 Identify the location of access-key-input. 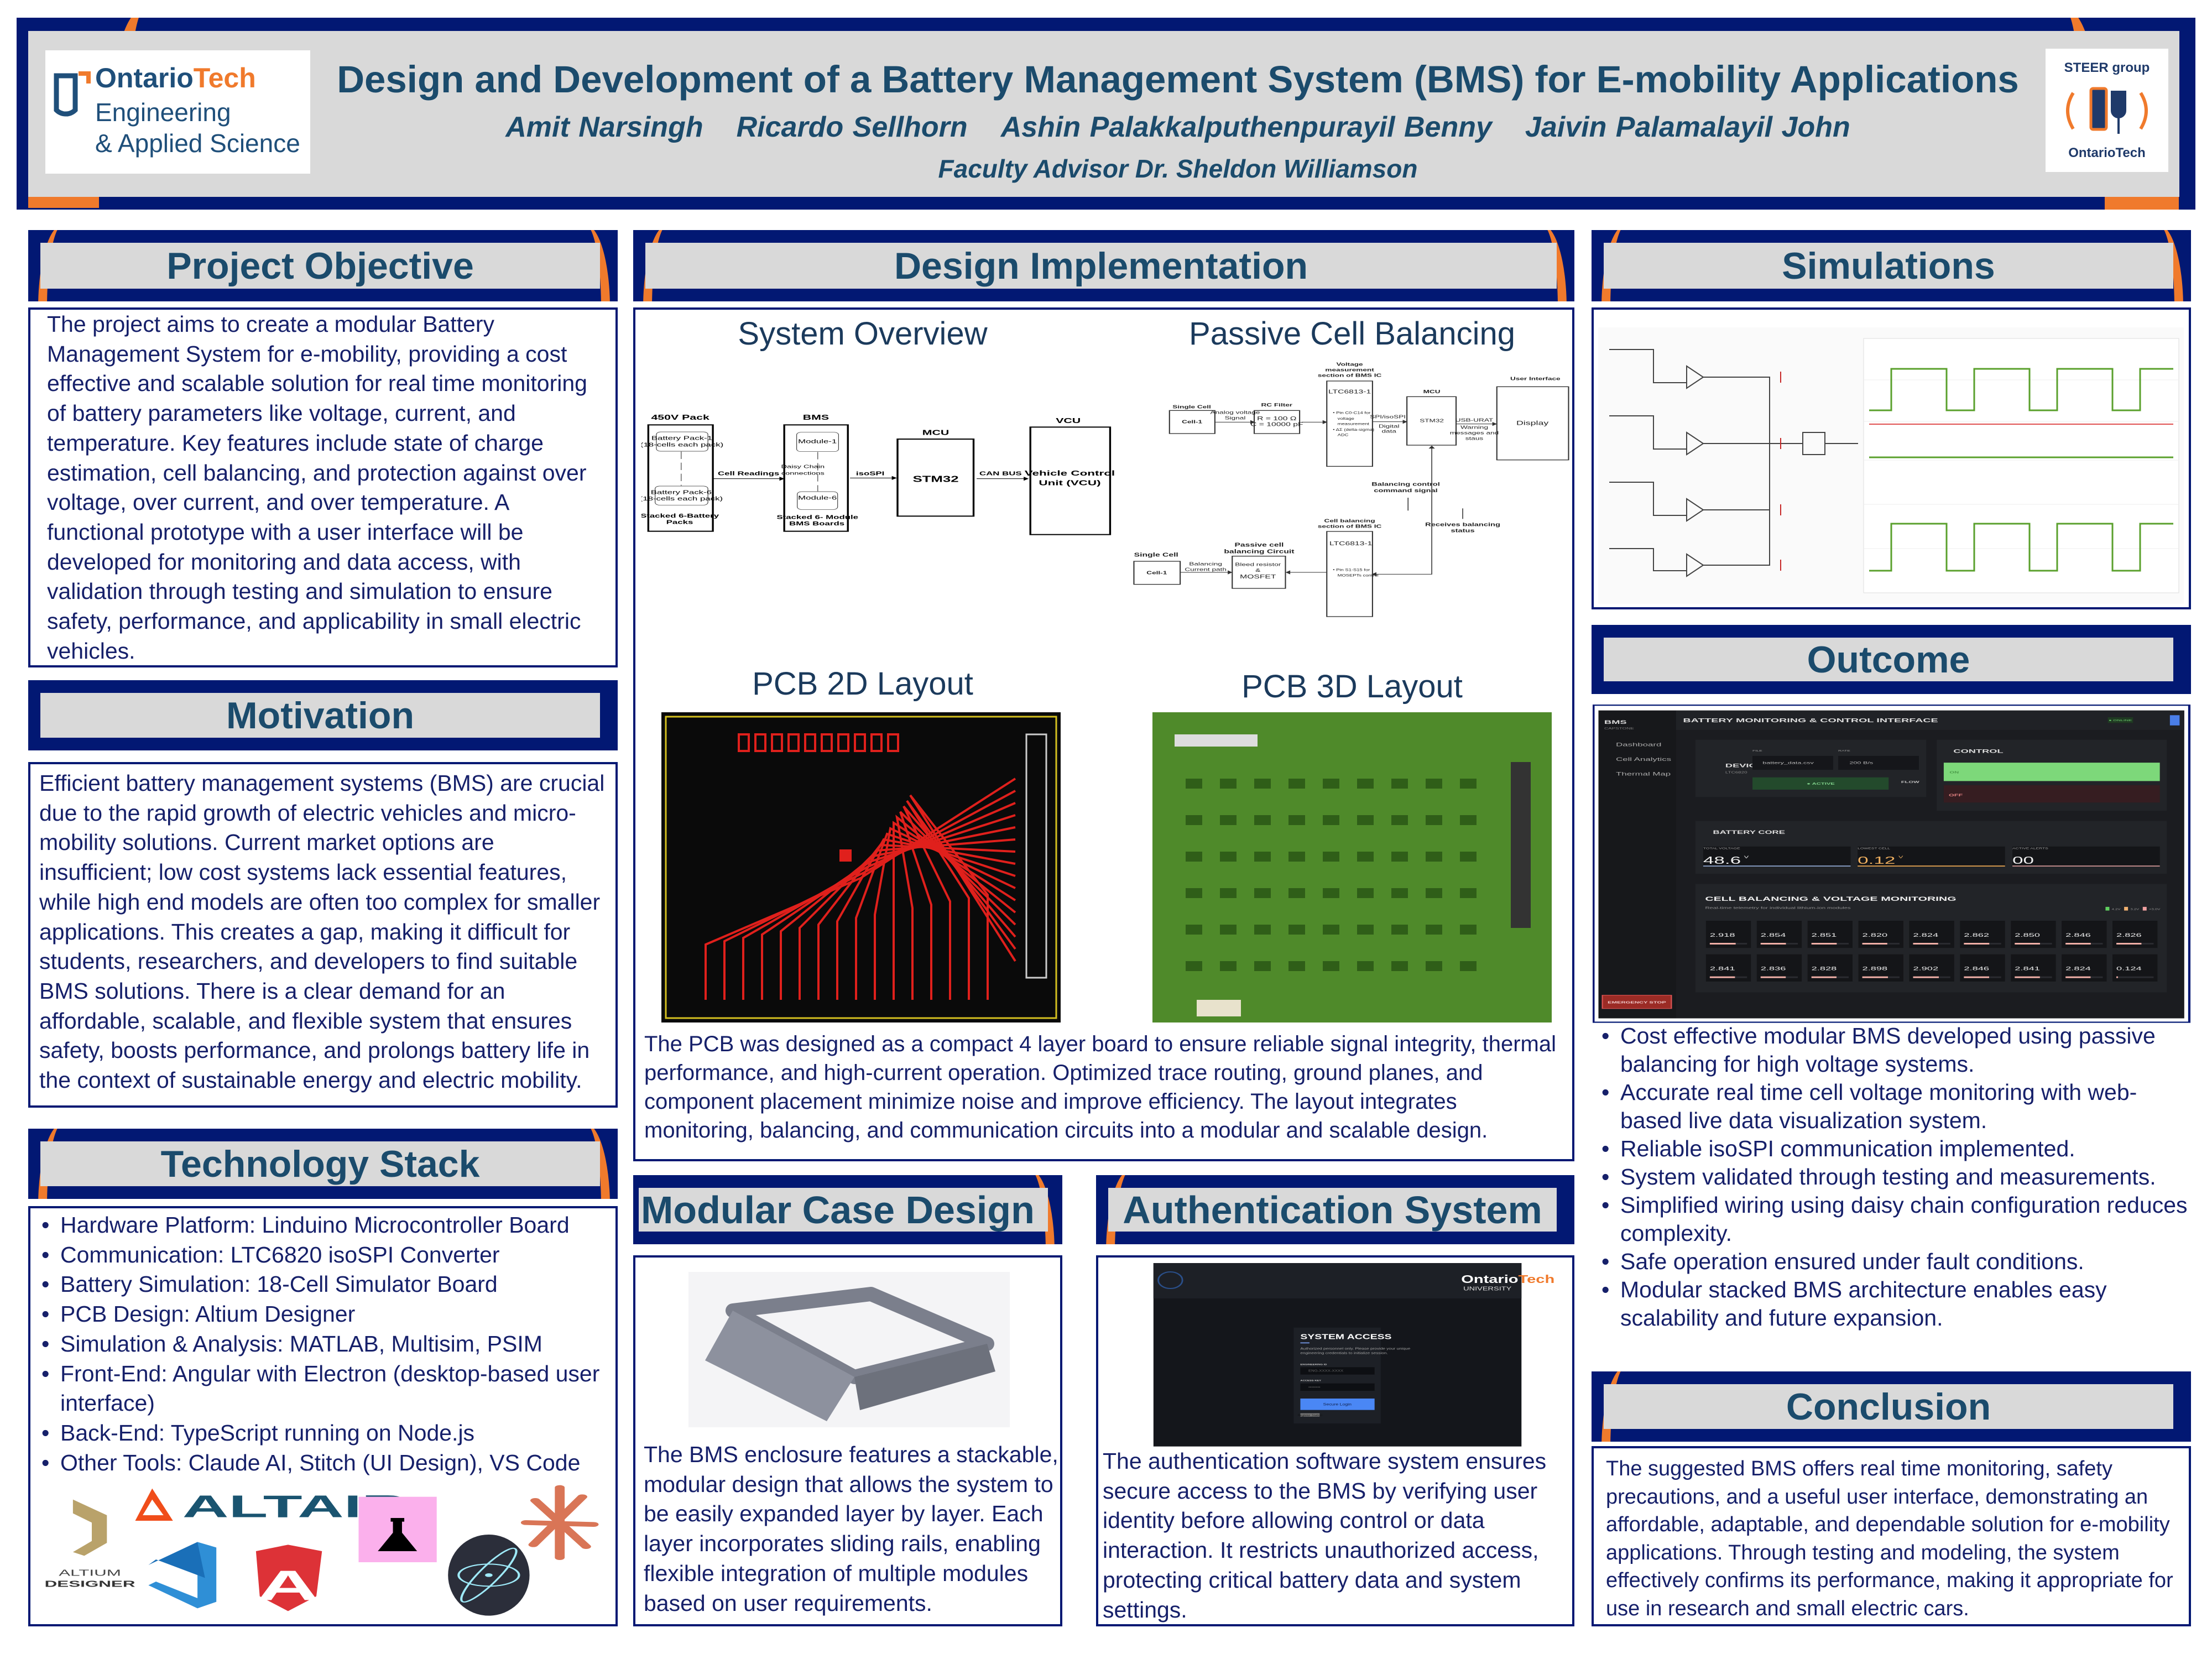
(1338, 1387).